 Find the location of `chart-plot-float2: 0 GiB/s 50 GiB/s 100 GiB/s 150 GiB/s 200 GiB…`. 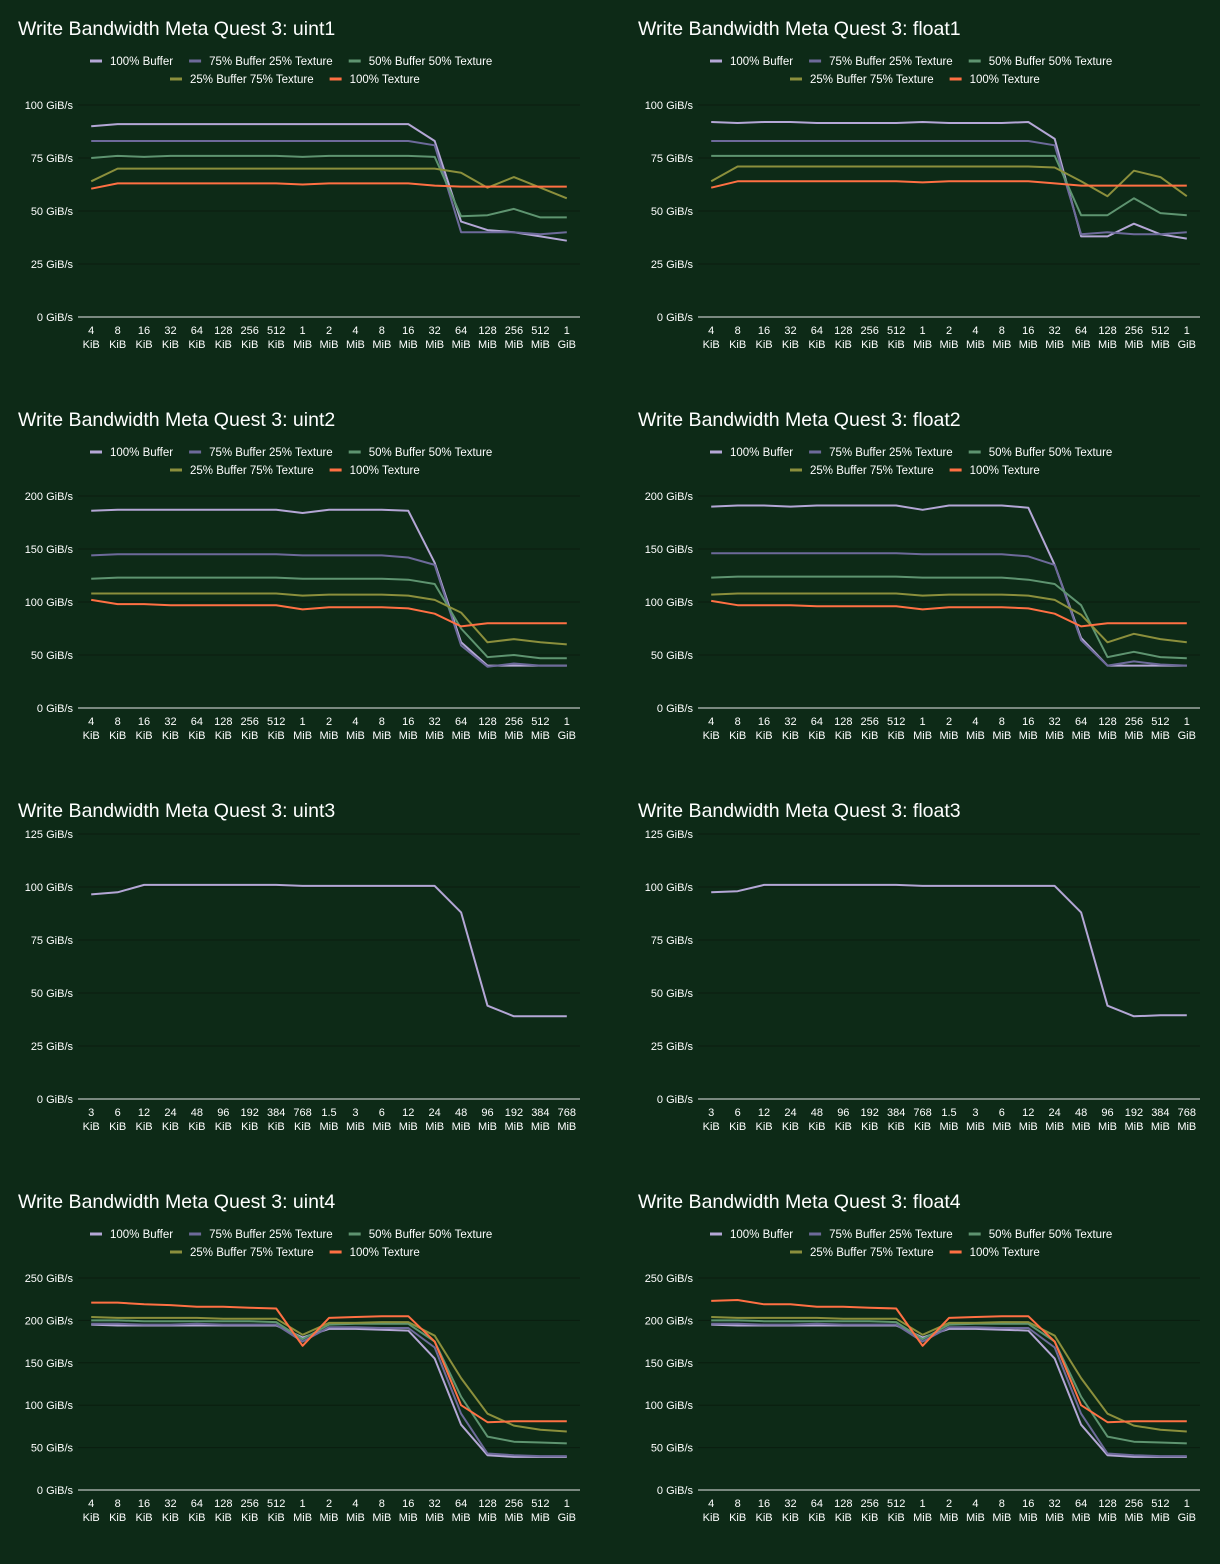

chart-plot-float2: 0 GiB/s 50 GiB/s 100 GiB/s 150 GiB/s 200 GiB… is located at coordinates (922, 594).